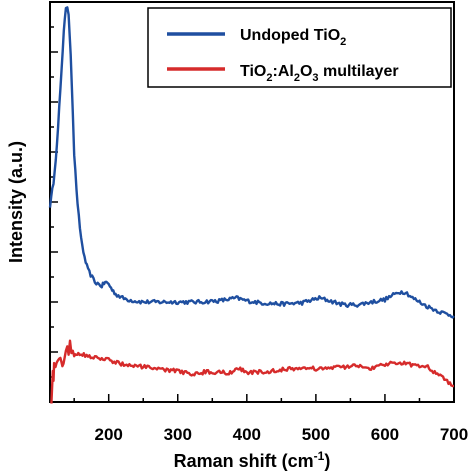  I want to click on series-line-multilayer, so click(252, 371).